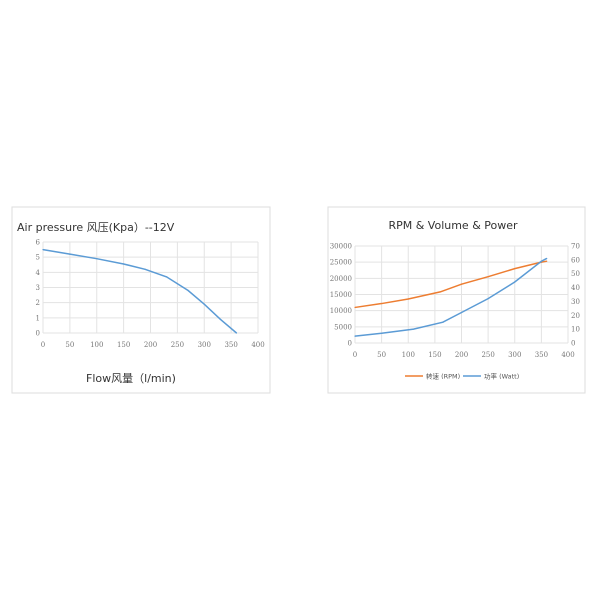  I want to click on y-tick-label: 30000, so click(341, 247).